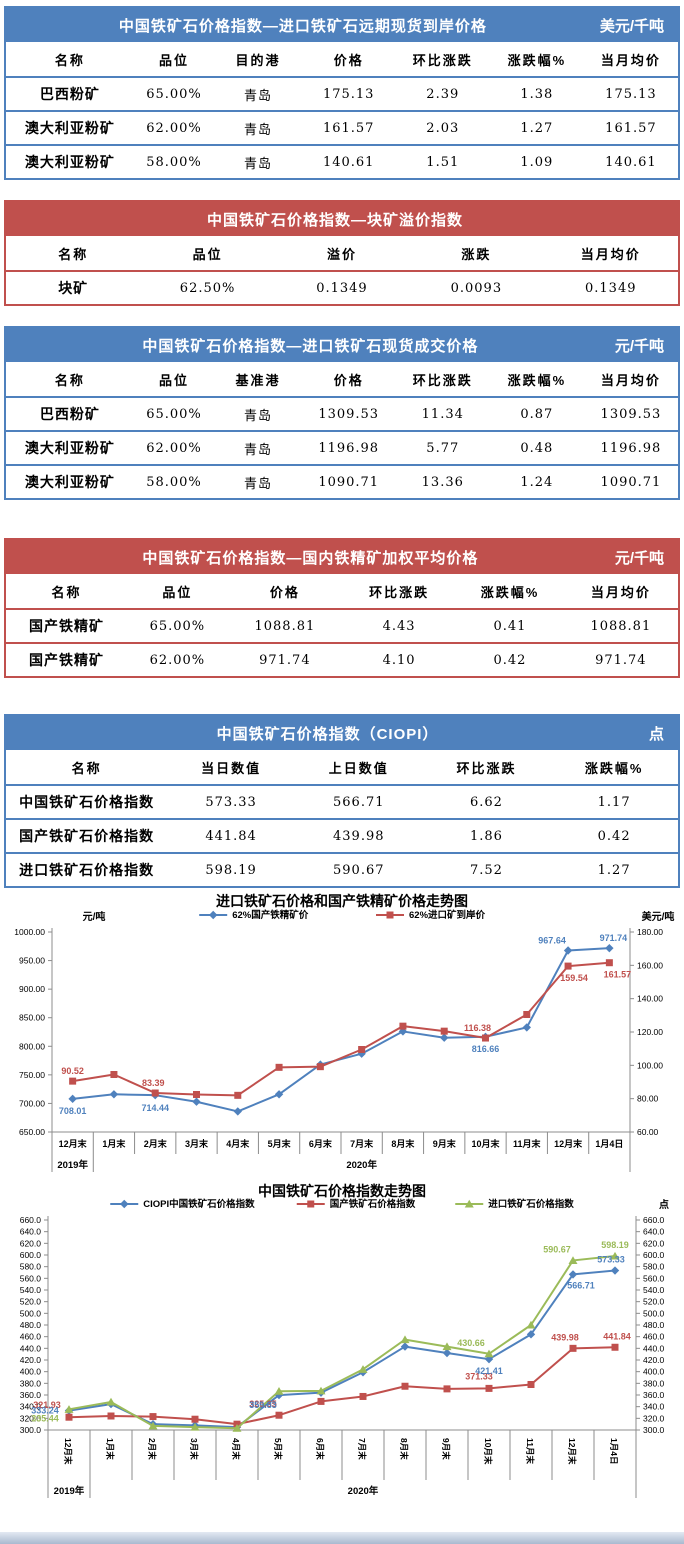 Image resolution: width=684 pixels, height=1544 pixels. What do you see at coordinates (284, 592) in the screenshot?
I see `column-header: 价格` at bounding box center [284, 592].